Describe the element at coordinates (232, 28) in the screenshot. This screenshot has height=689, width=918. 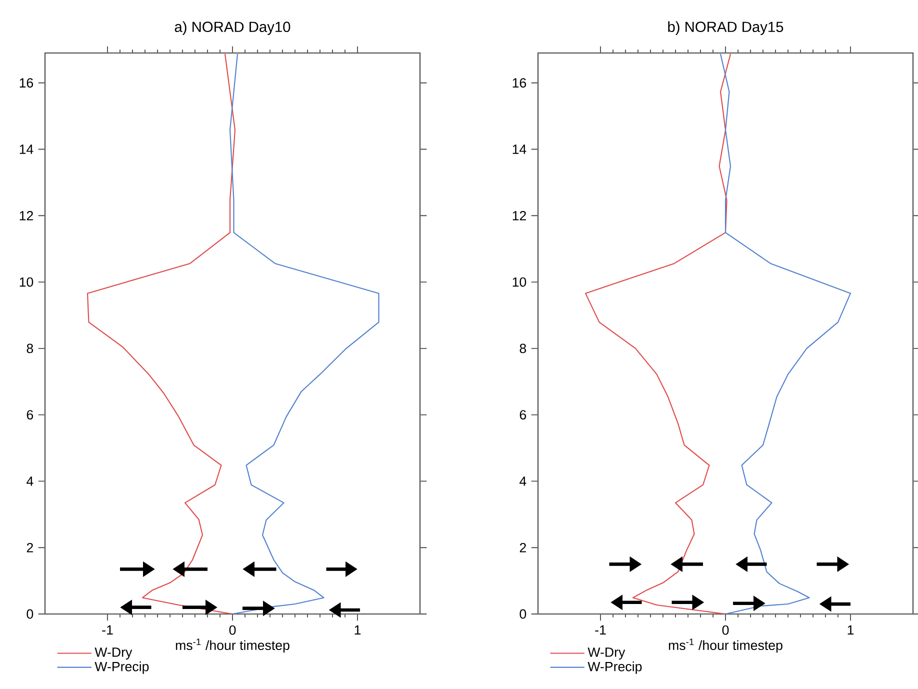
I see `chart-title: a) NORAD Day10` at that location.